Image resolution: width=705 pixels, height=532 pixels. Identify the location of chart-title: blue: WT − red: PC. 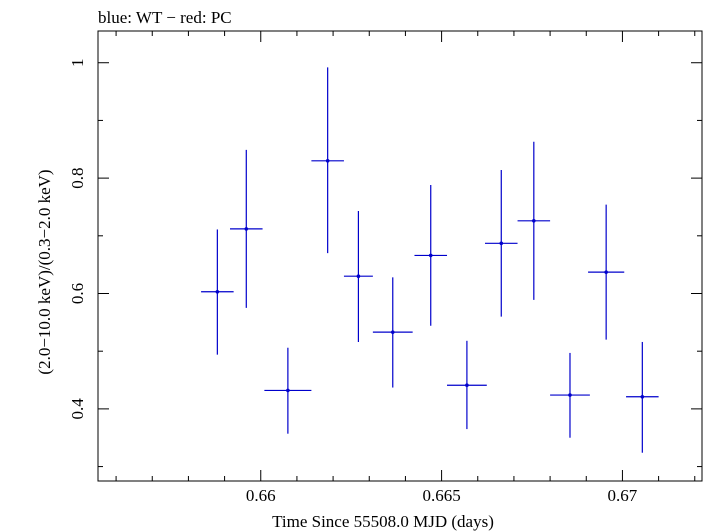
(165, 17).